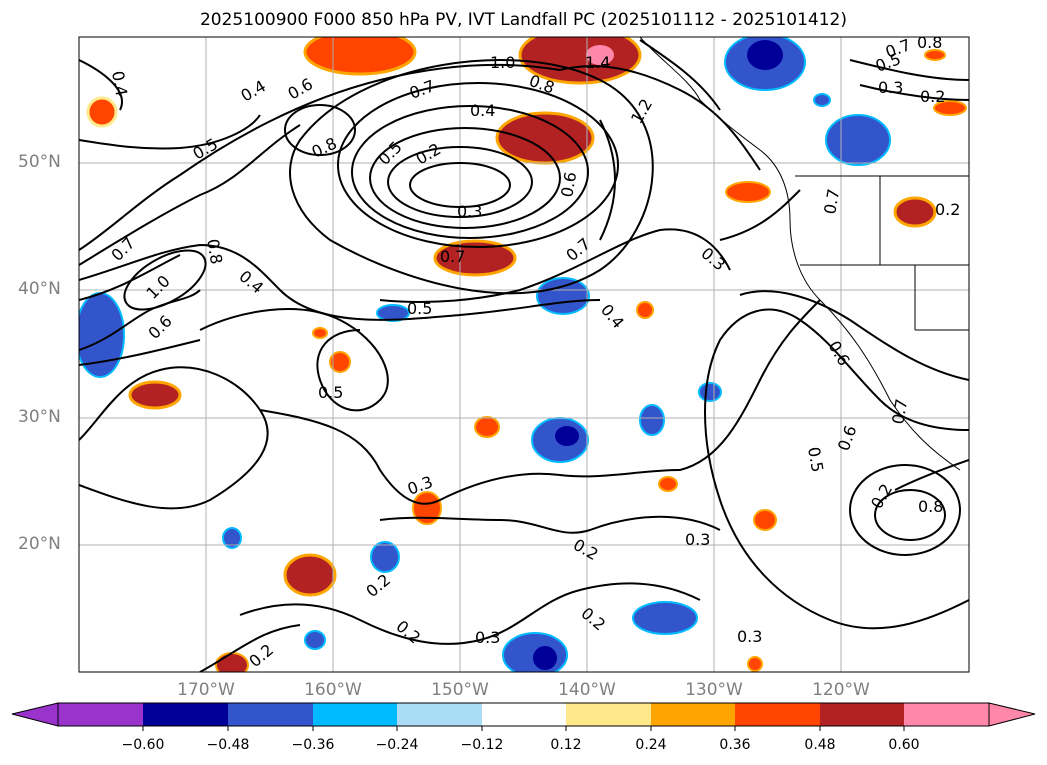 This screenshot has width=1047, height=765. I want to click on colorbar-tick-label: −0.24, so click(397, 745).